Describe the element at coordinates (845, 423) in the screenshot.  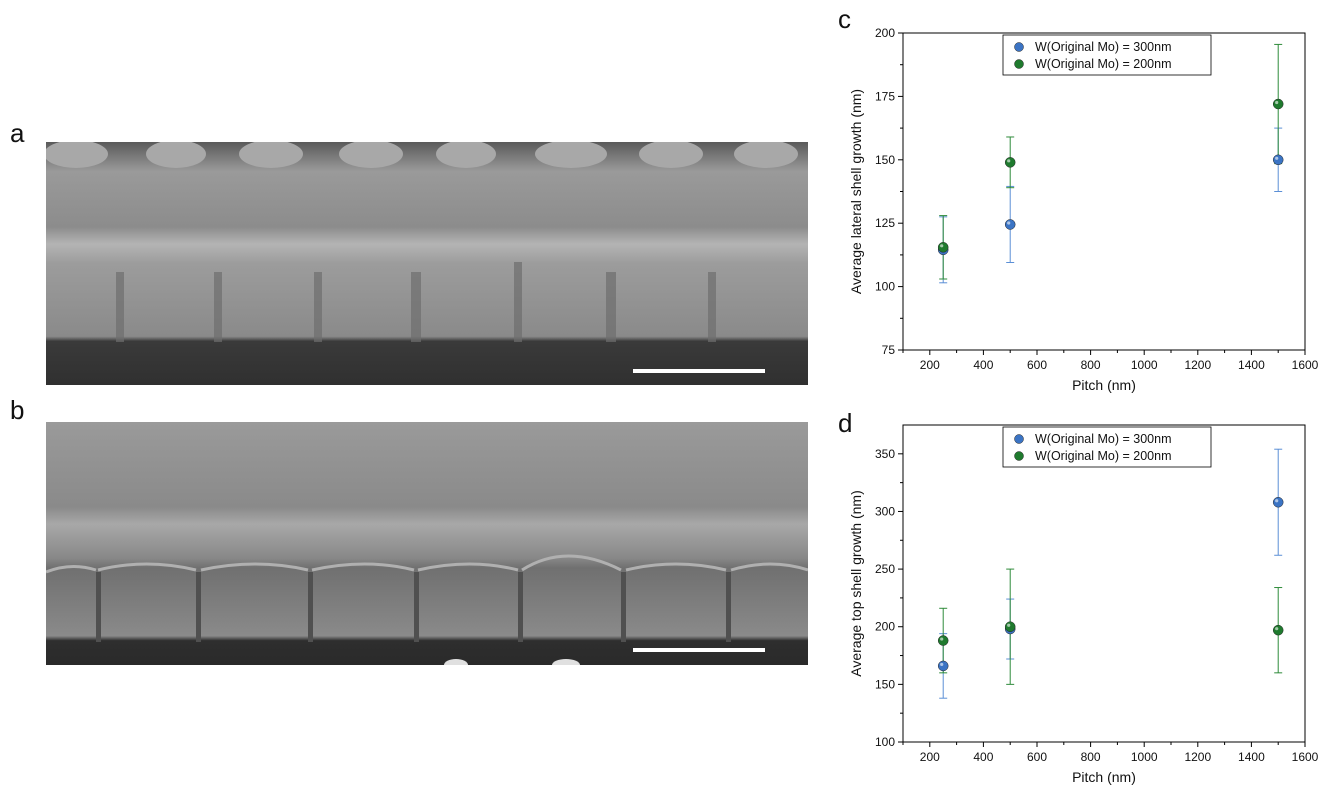
I see `panel-label-d: d` at that location.